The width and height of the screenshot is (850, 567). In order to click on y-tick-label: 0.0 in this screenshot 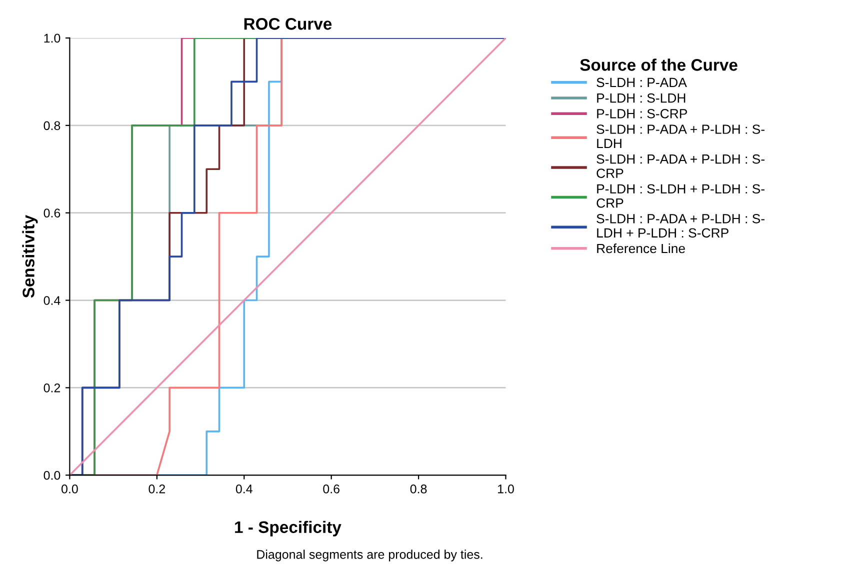, I will do `click(52, 475)`.